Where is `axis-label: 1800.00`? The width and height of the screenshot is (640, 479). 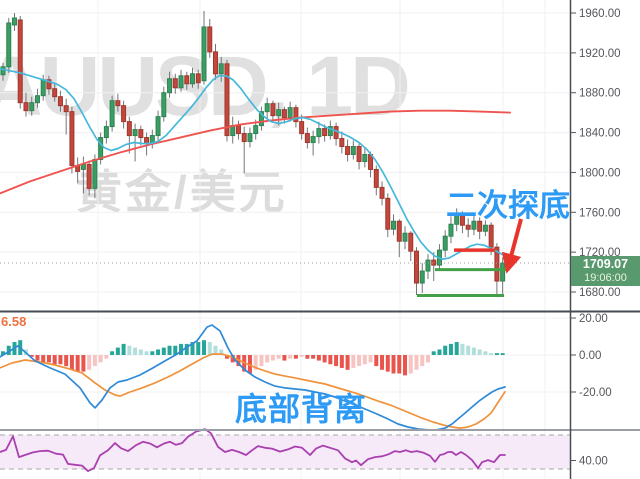 axis-label: 1800.00 is located at coordinates (600, 173).